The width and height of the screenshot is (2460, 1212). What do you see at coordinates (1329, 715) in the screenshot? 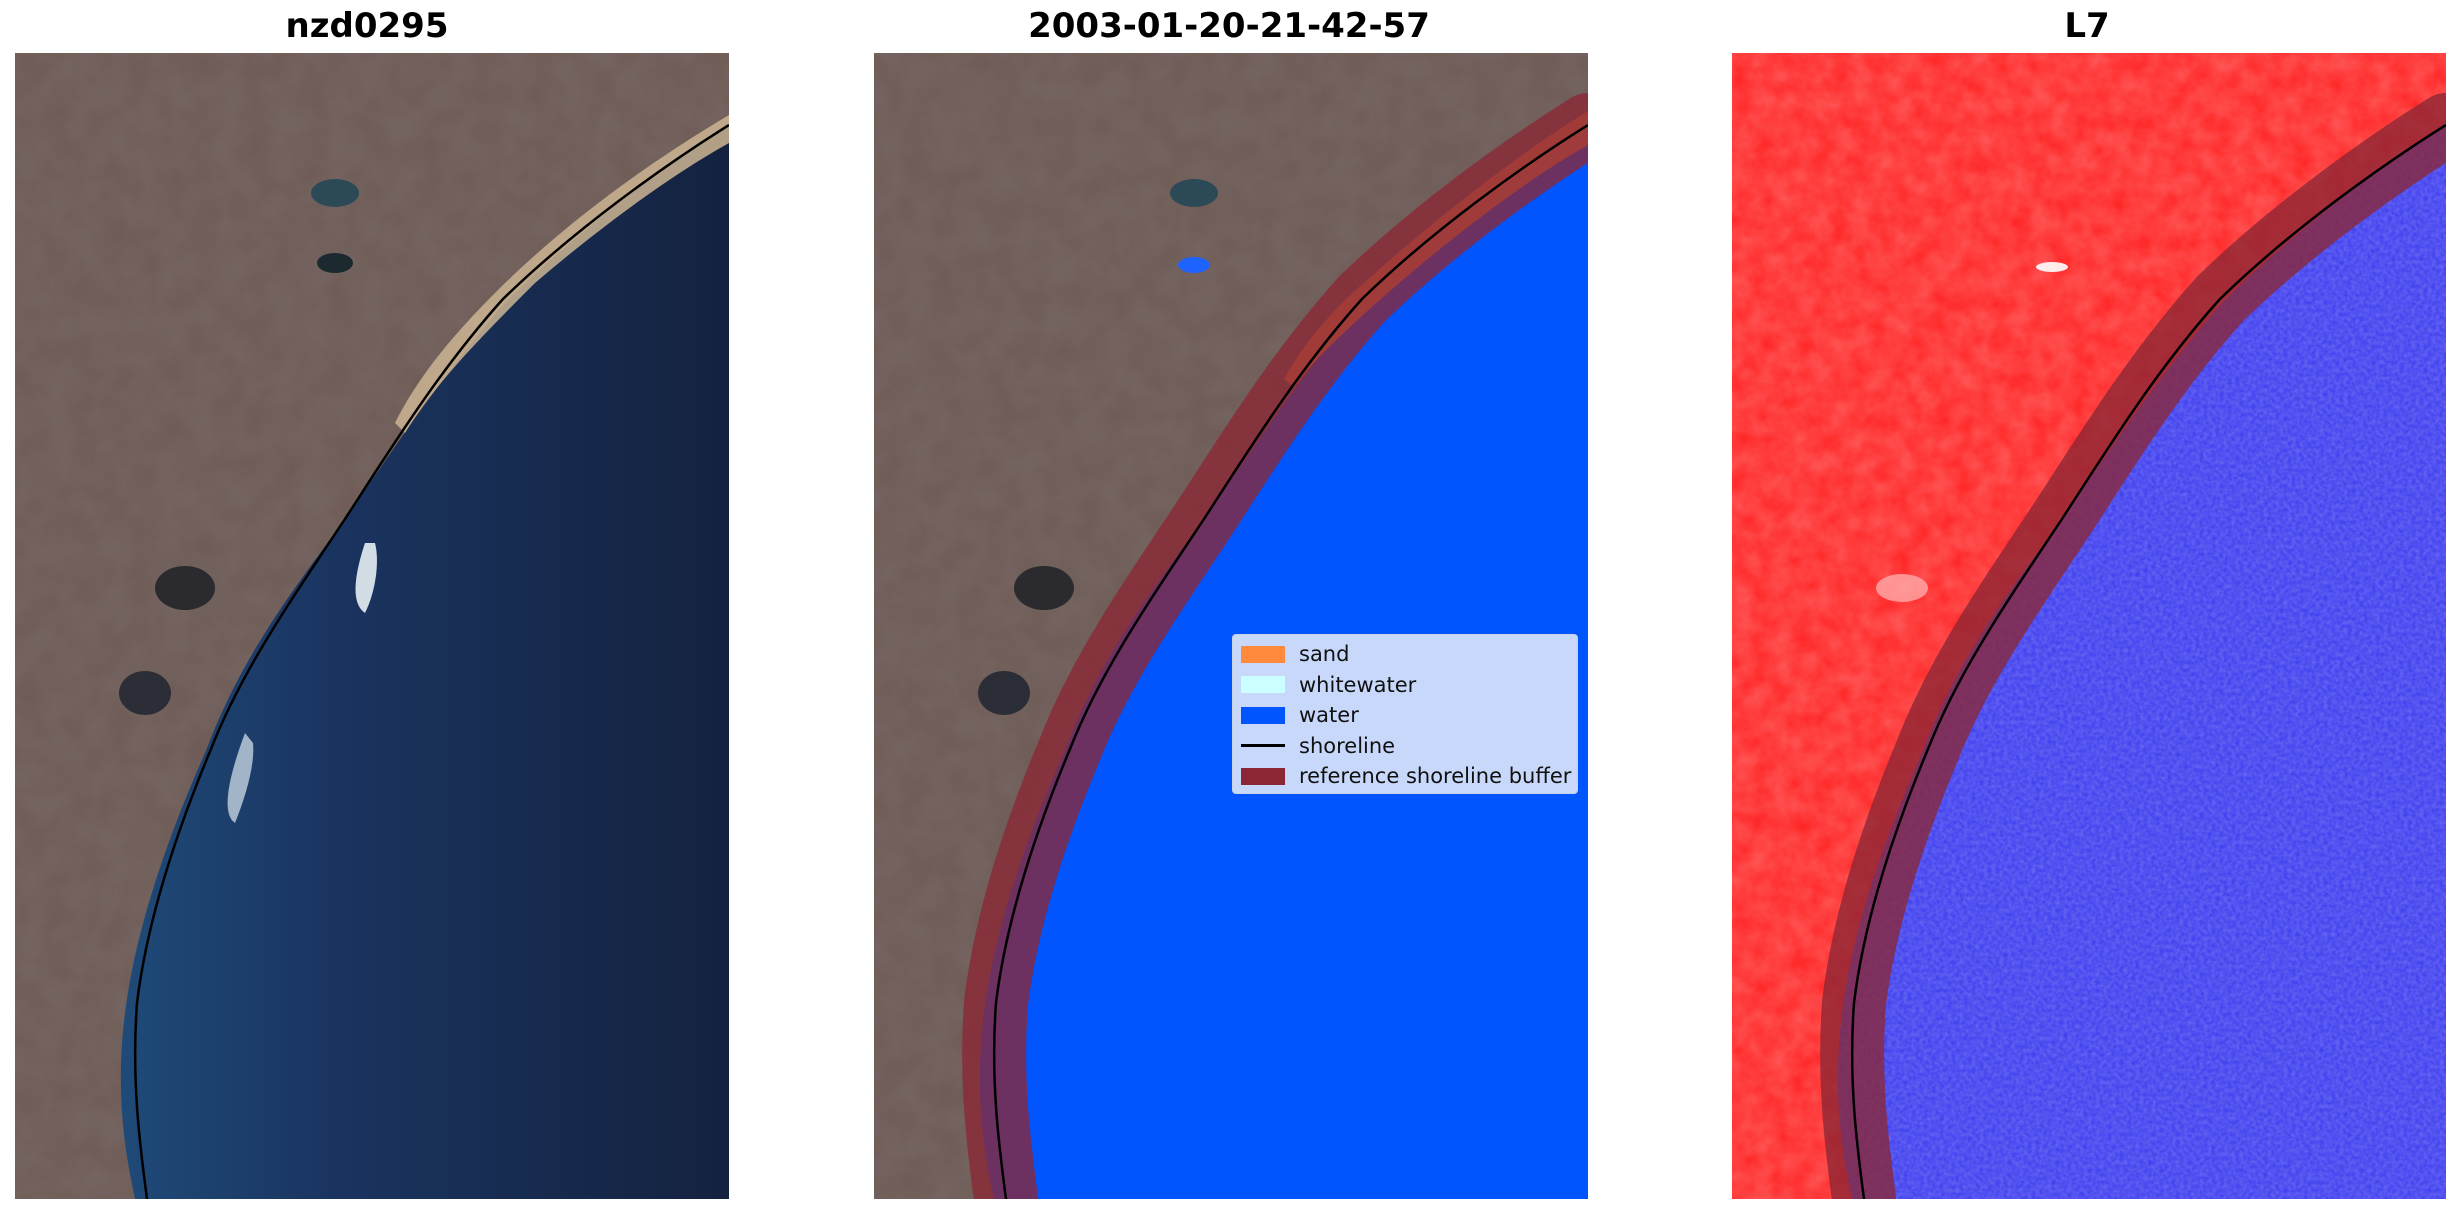
I see `legend-label: water` at bounding box center [1329, 715].